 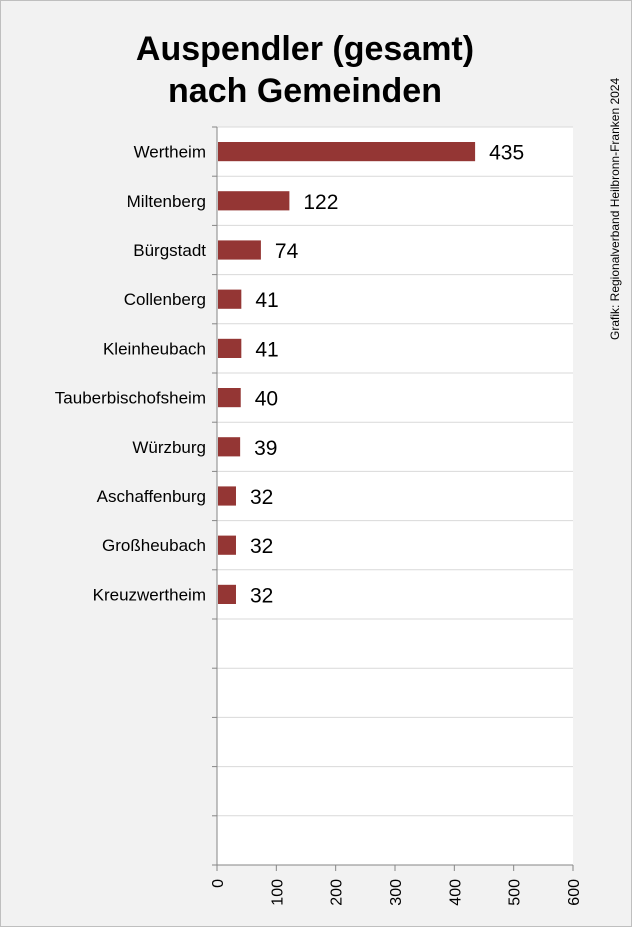 What do you see at coordinates (149, 594) in the screenshot?
I see `category-label: Kreuzwertheim` at bounding box center [149, 594].